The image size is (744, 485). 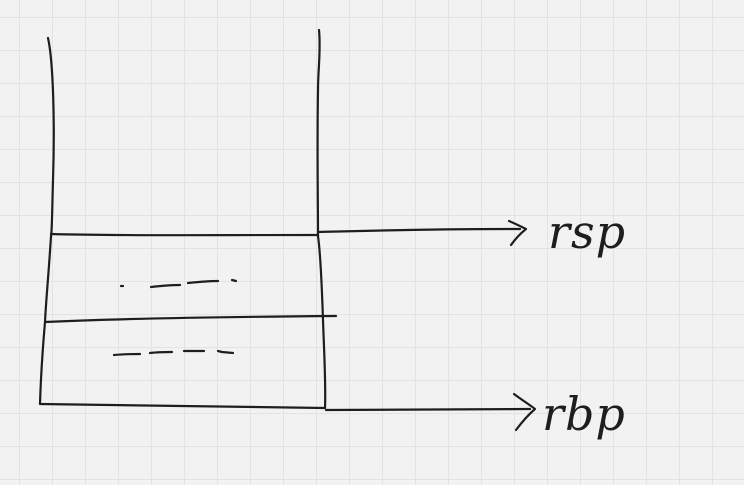 I want to click on rbp-arrow, so click(x=430, y=412).